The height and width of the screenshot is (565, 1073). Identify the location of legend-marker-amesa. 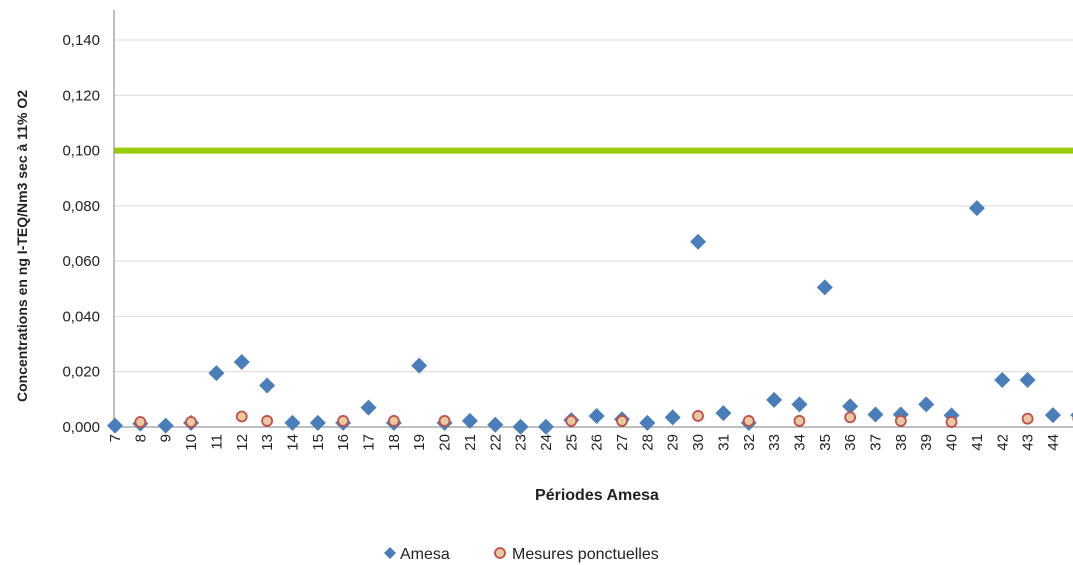
(390, 553).